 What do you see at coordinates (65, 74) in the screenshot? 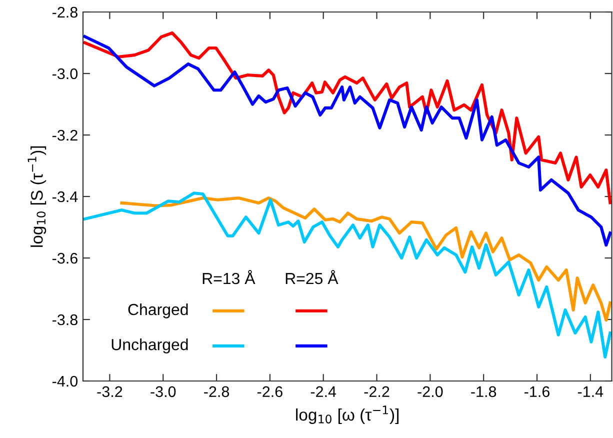
I see `y-tick-label: -3.0` at bounding box center [65, 74].